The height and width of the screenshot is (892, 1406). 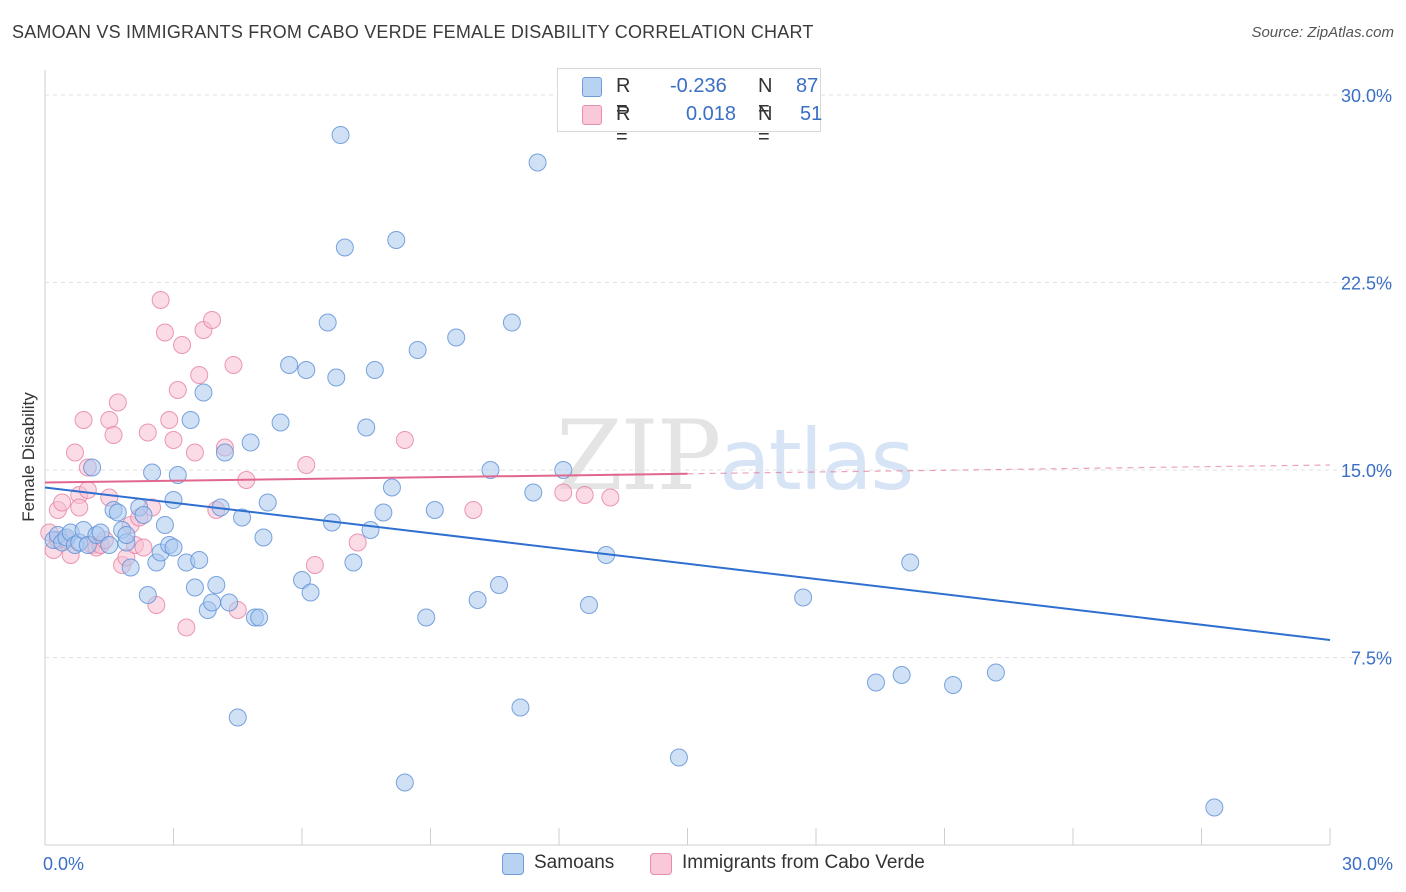 What do you see at coordinates (816, 460) in the screenshot?
I see `watermark-atlas: atlas` at bounding box center [816, 460].